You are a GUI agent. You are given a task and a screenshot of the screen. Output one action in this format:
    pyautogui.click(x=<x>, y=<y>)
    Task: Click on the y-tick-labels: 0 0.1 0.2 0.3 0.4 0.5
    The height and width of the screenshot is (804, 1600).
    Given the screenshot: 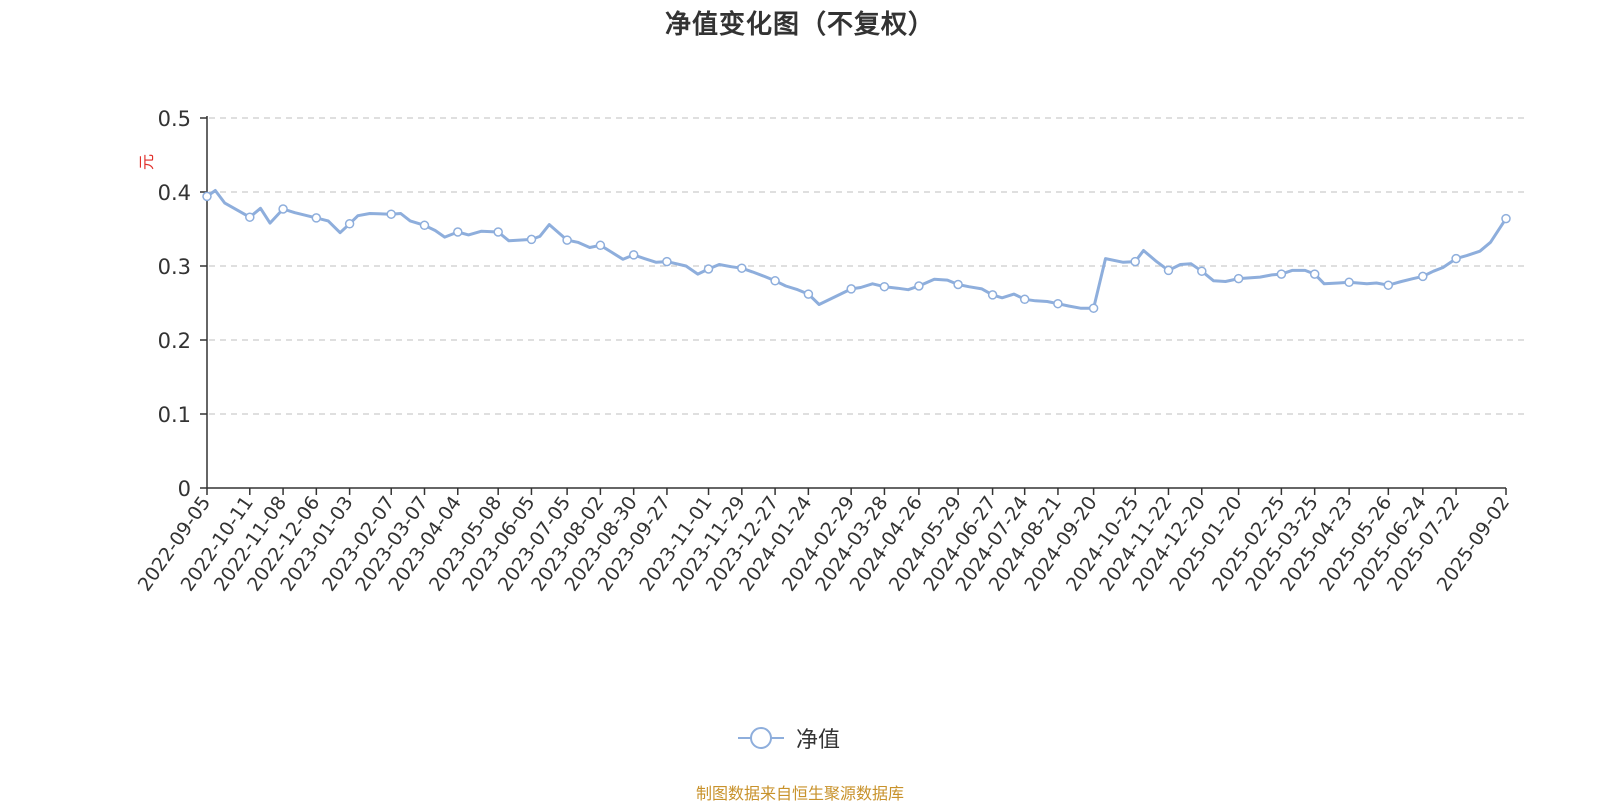 What is the action you would take?
    pyautogui.click(x=174, y=304)
    